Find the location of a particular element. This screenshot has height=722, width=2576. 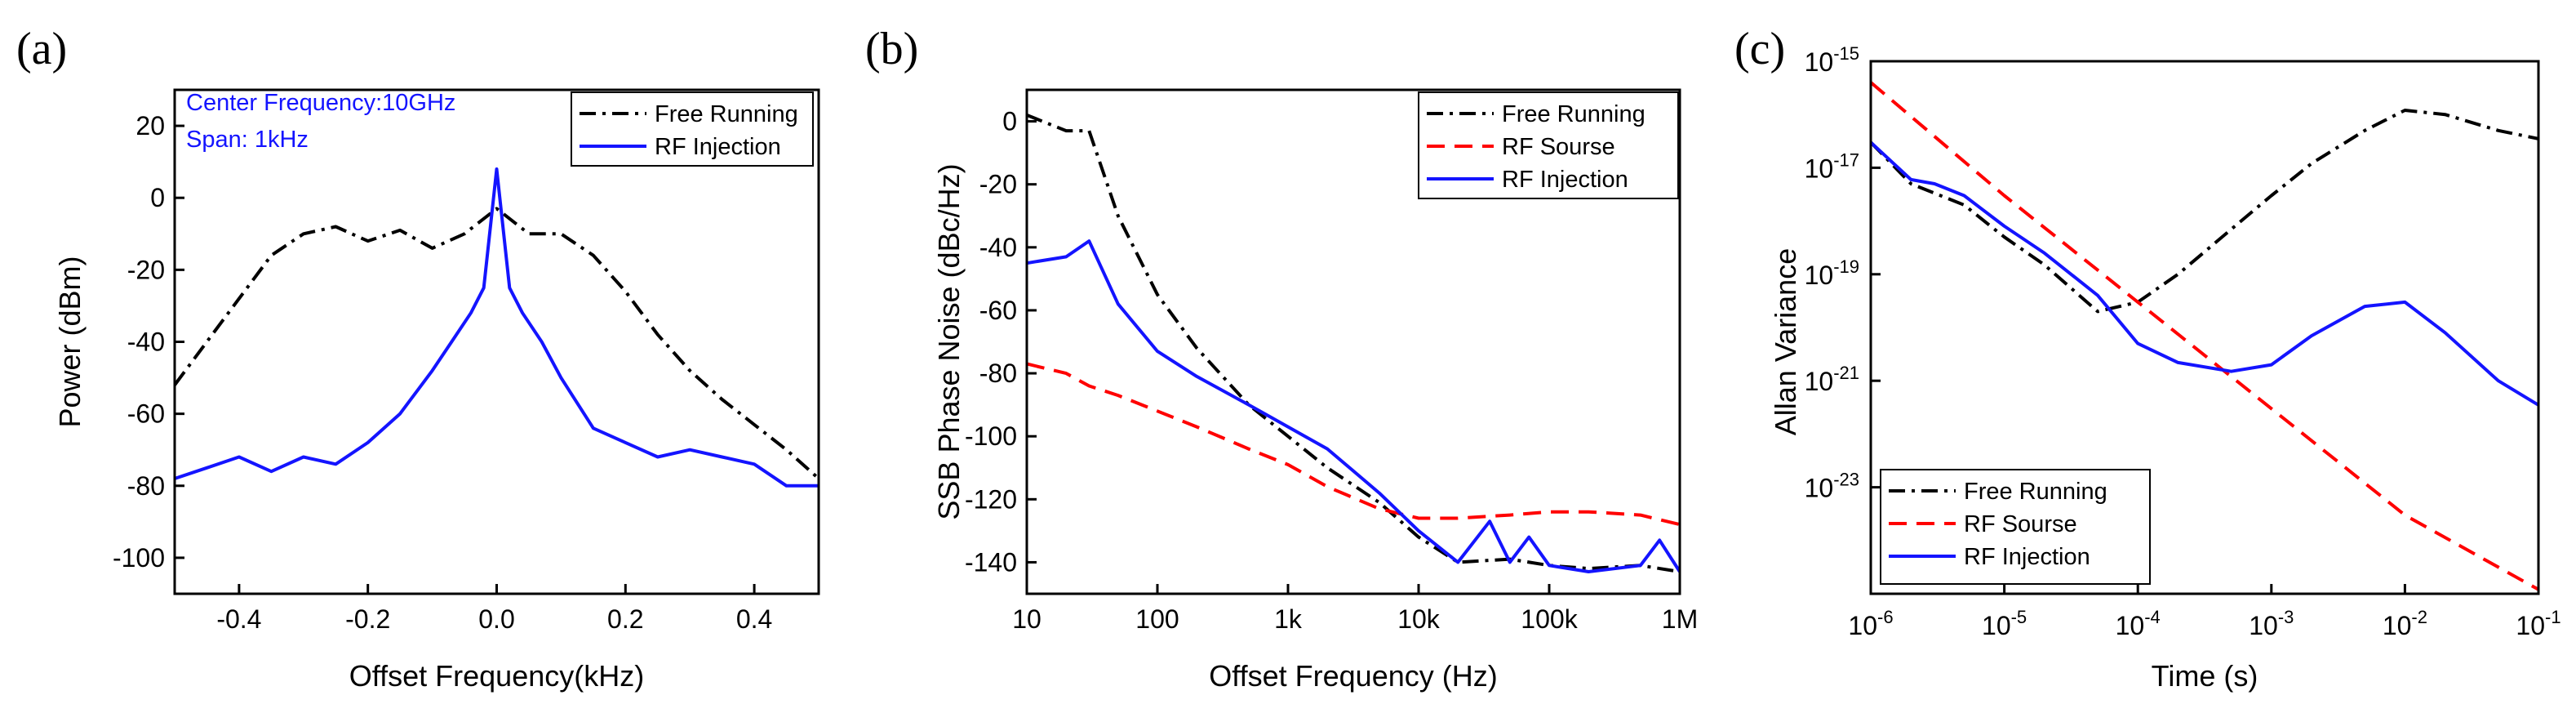

annotation-span: Span: 1kHz is located at coordinates (247, 140).